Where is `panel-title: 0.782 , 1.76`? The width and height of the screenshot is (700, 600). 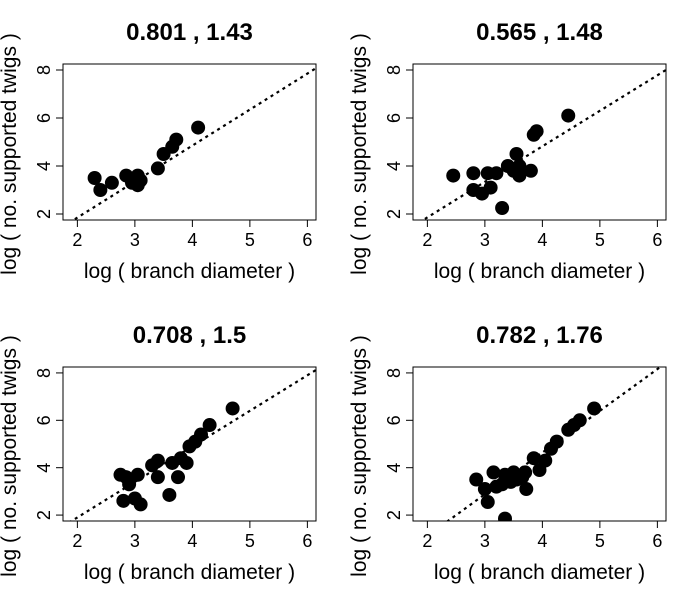
panel-title: 0.782 , 1.76 is located at coordinates (539, 335).